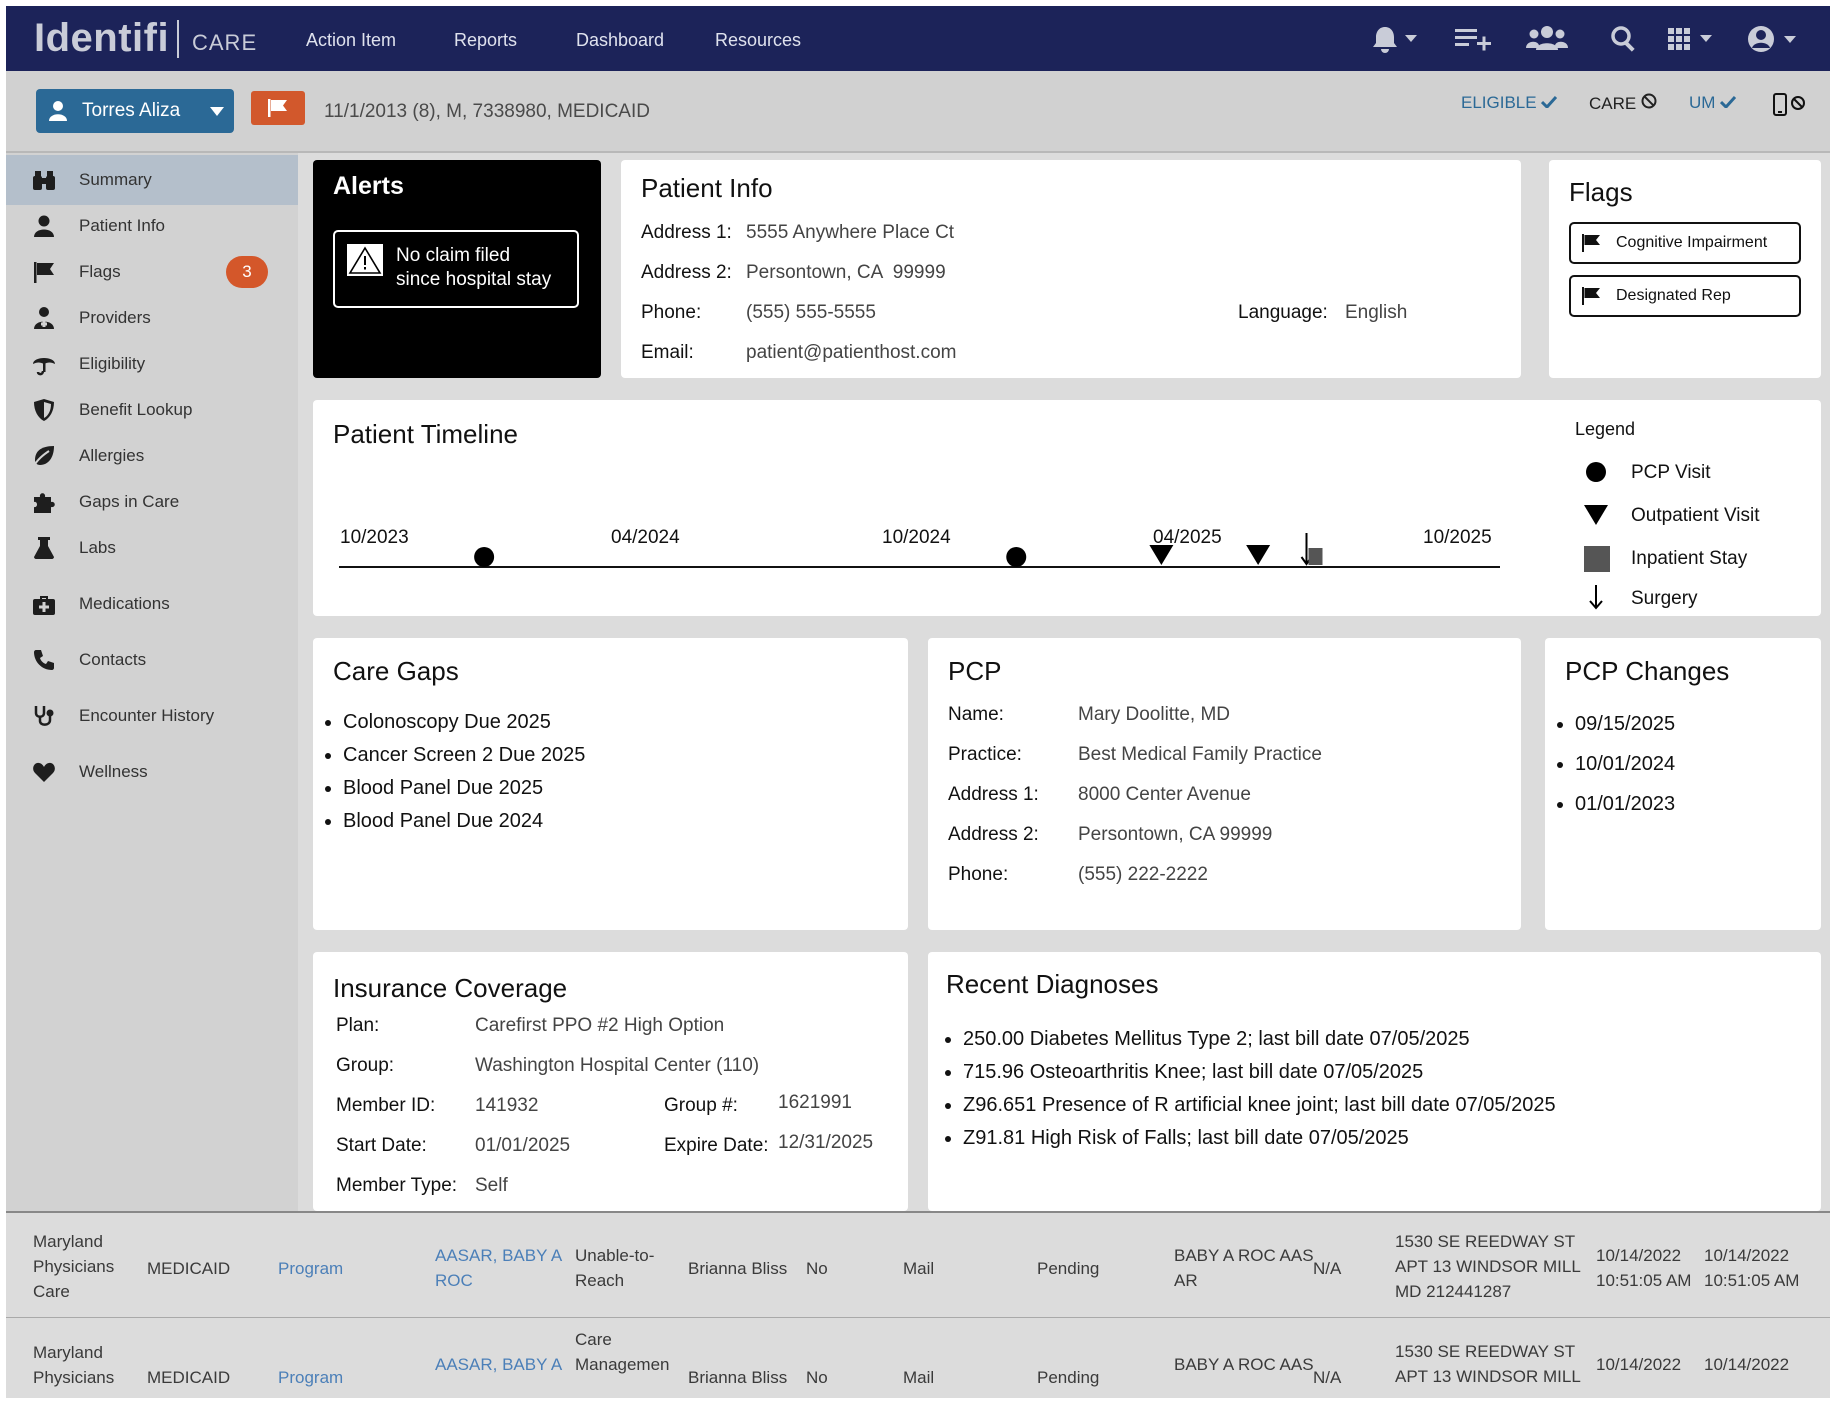 This screenshot has width=1835, height=1404. I want to click on email-label: Email:, so click(667, 352).